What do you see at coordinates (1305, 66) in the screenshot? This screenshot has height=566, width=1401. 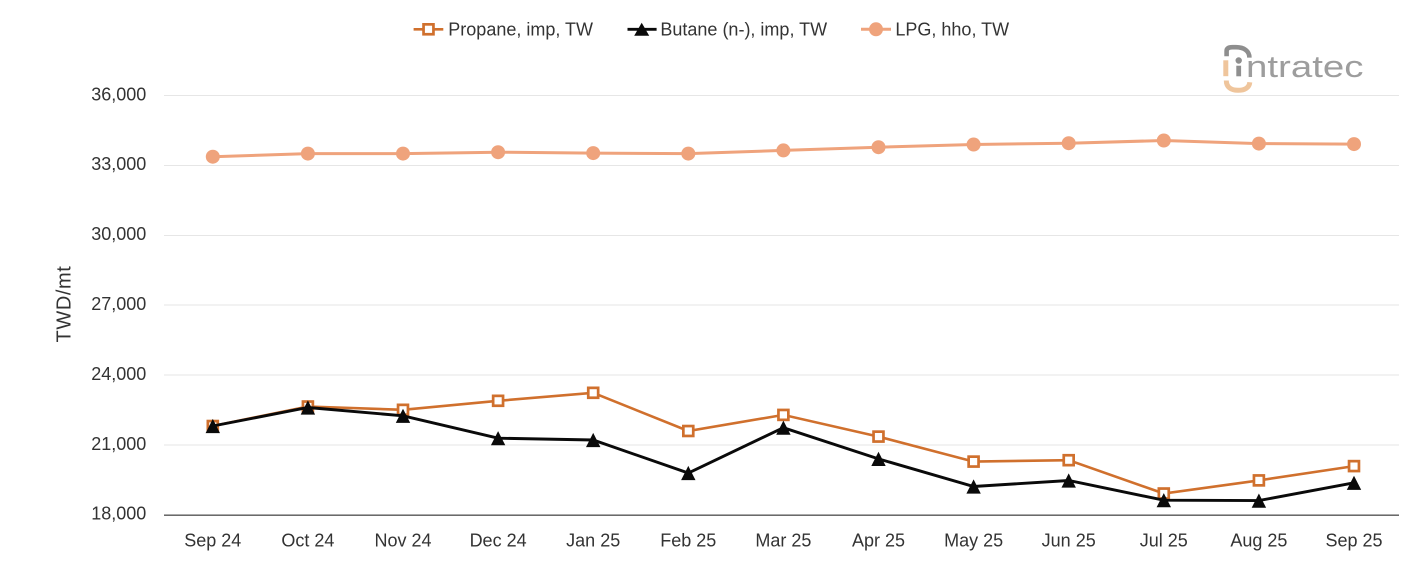 I see `svg-text: ntratec` at bounding box center [1305, 66].